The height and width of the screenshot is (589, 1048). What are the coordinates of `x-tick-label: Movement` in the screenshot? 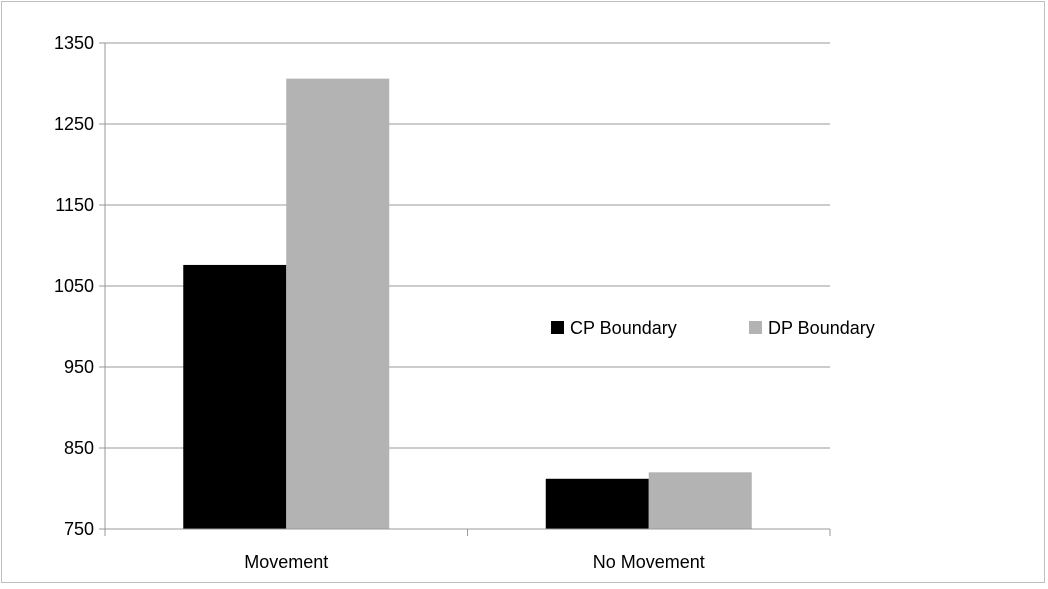 It's located at (286, 562).